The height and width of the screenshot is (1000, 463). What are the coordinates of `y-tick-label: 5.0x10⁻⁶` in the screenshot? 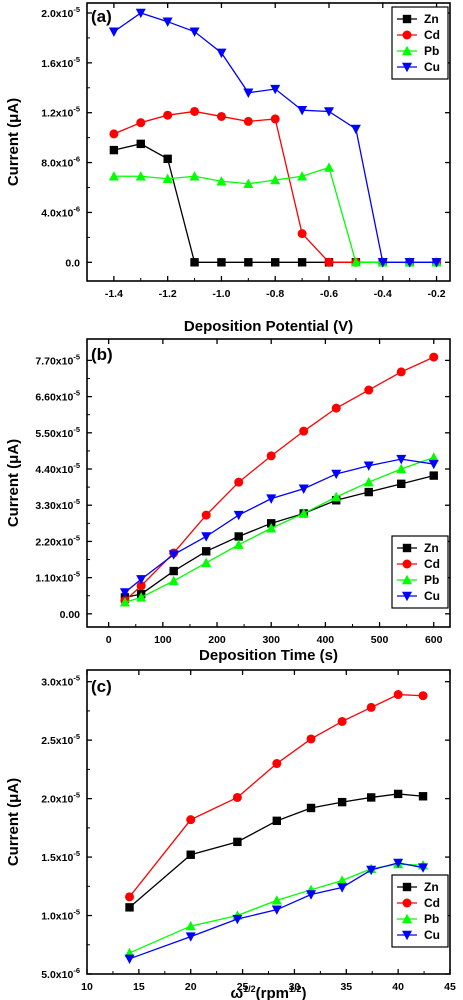 It's located at (60, 973).